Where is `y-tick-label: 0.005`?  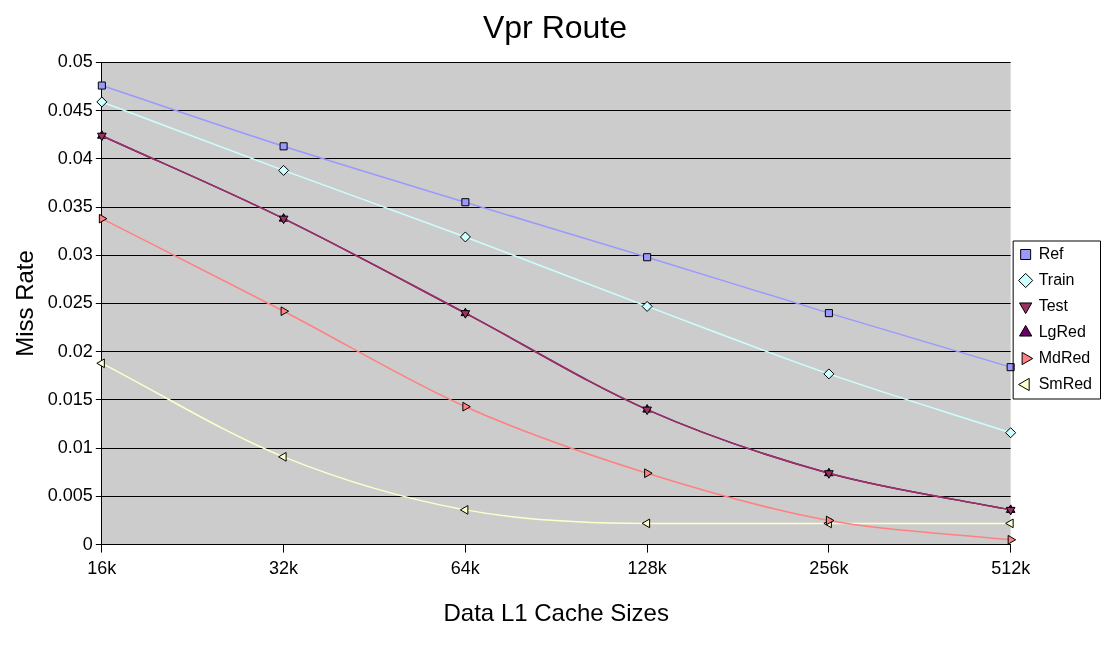 y-tick-label: 0.005 is located at coordinates (70, 495).